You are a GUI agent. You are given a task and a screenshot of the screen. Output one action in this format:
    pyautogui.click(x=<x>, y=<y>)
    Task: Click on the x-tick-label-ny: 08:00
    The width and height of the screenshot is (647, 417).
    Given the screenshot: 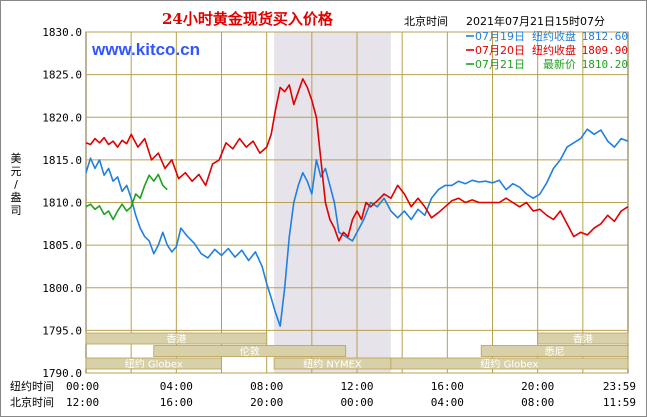 What is the action you would take?
    pyautogui.click(x=266, y=386)
    